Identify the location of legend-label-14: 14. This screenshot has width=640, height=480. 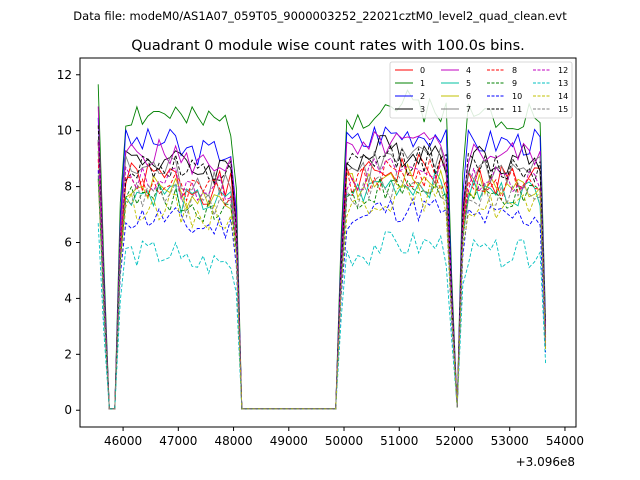
(563, 96).